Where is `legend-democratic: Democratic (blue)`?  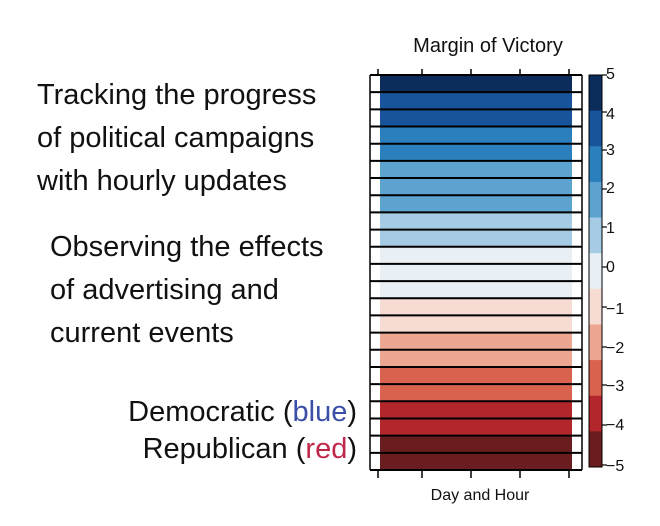 legend-democratic: Democratic (blue) is located at coordinates (242, 412).